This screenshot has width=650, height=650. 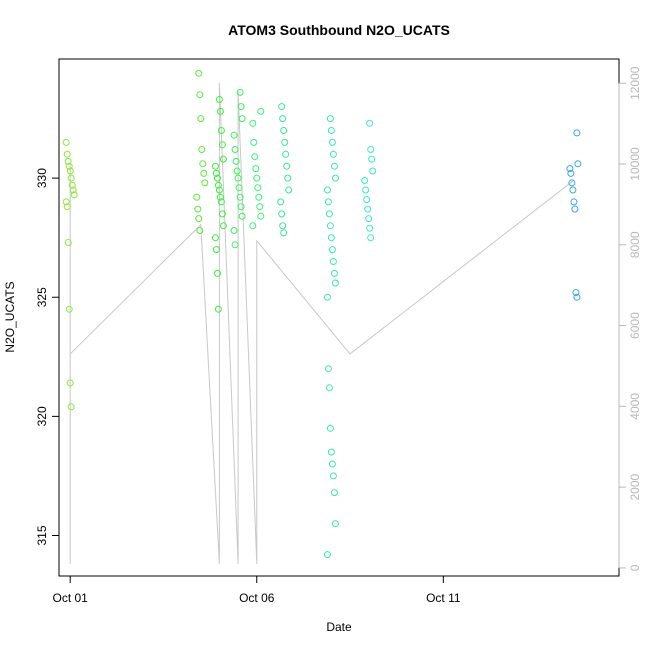 I want to click on x-tick-label: Oct 06, so click(x=257, y=598).